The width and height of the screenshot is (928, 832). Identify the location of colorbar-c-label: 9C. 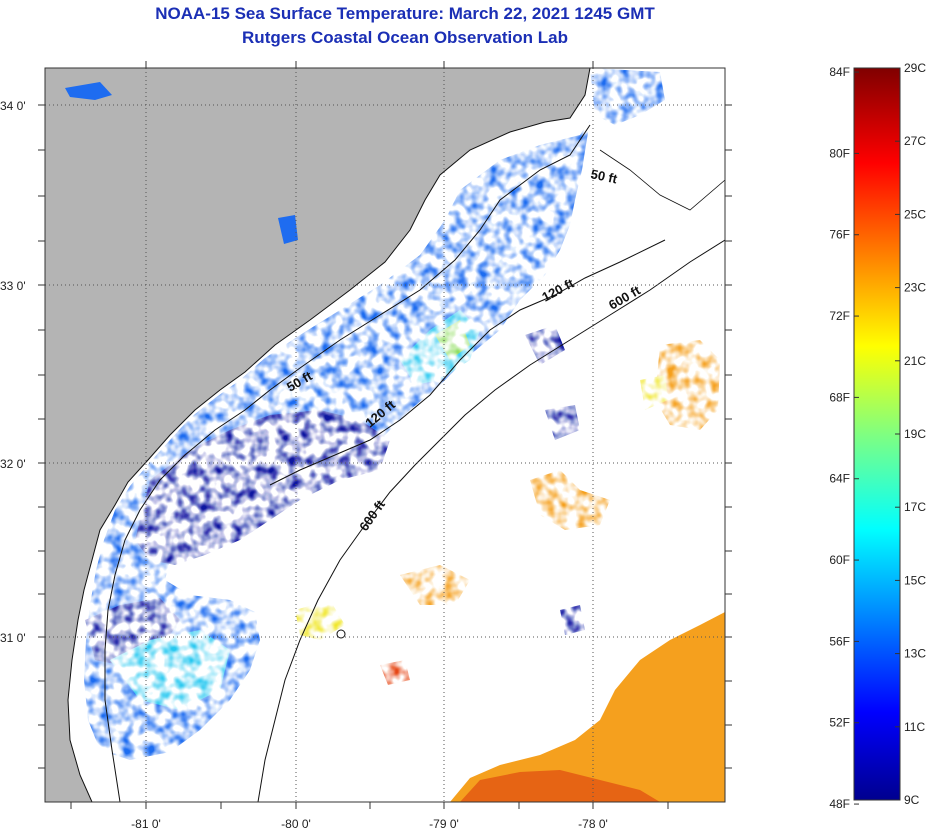
(912, 800).